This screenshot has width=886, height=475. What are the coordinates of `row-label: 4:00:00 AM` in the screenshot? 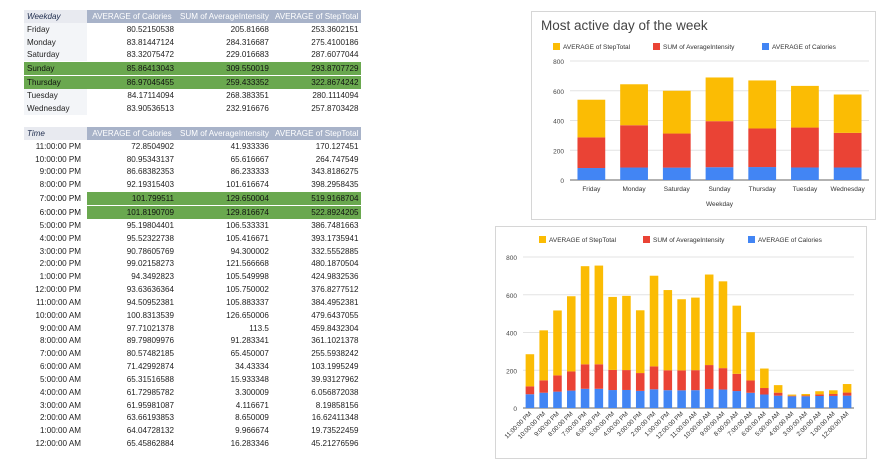 It's located at (60, 392).